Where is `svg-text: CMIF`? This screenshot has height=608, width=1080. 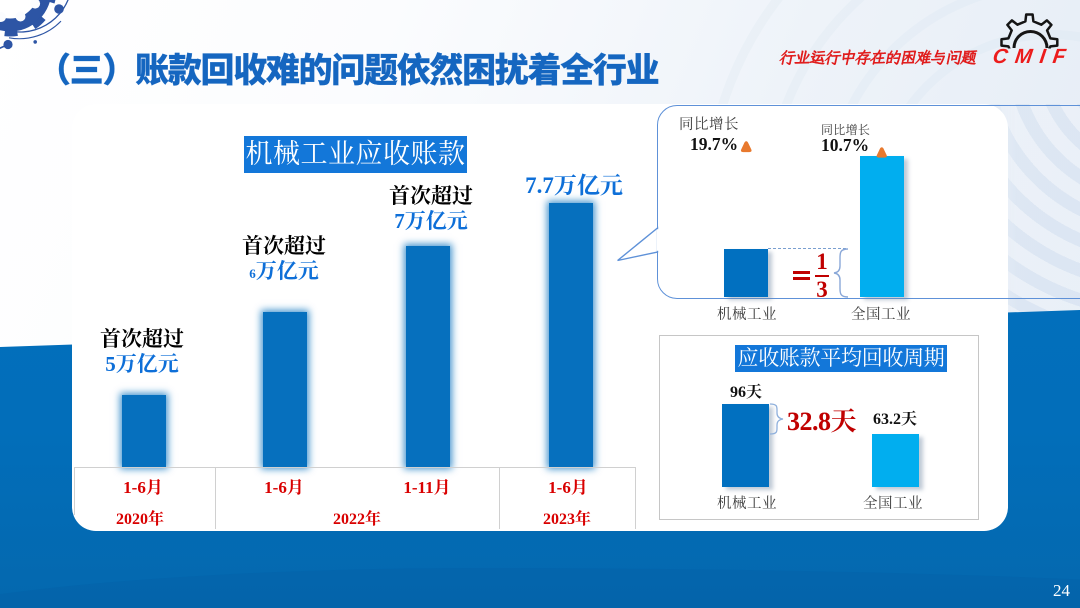 svg-text: CMIF is located at coordinates (1032, 56).